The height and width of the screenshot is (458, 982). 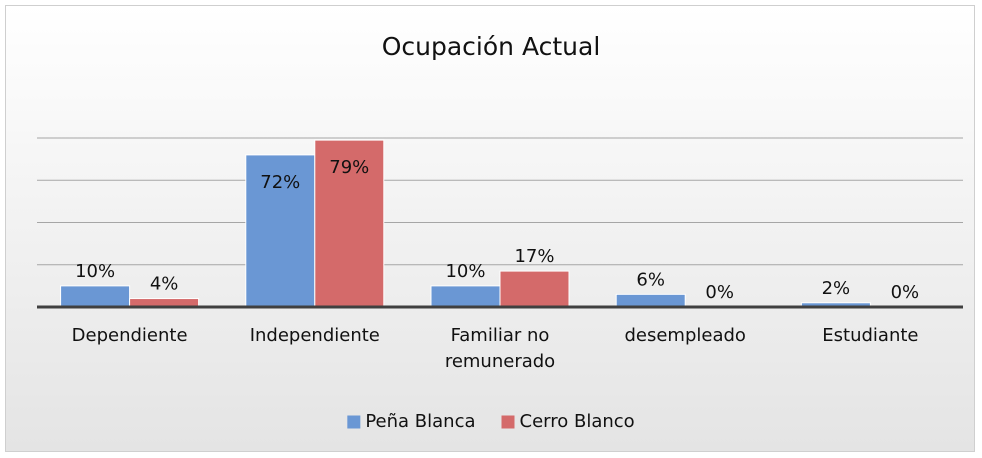 I want to click on x-tick-label: Independiente, so click(x=314, y=335).